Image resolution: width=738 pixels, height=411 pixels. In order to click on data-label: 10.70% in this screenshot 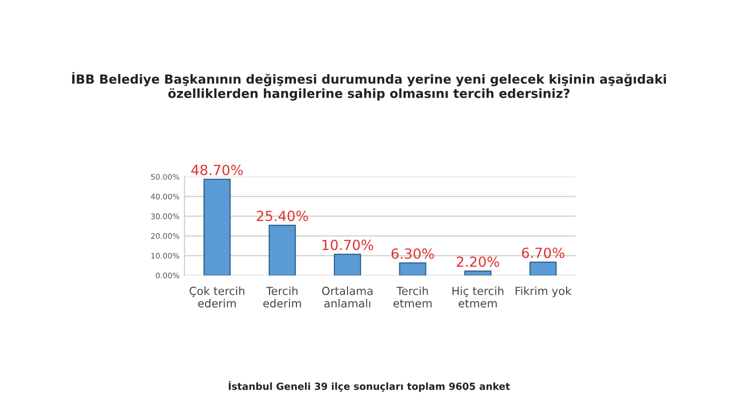, I will do `click(348, 245)`.